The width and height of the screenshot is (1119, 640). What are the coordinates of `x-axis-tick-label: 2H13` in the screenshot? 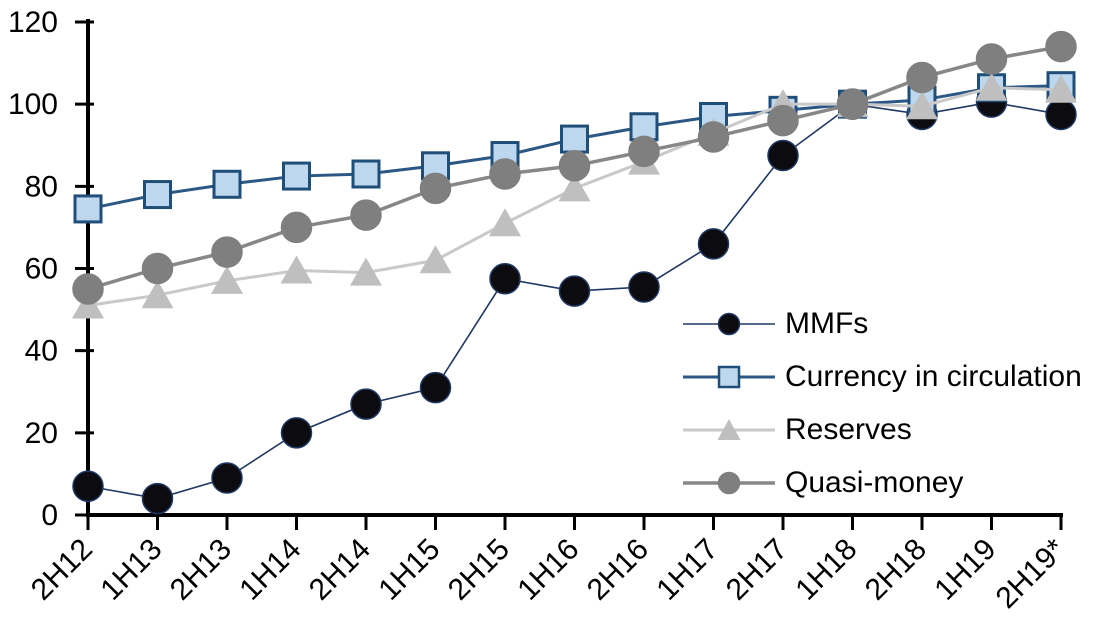 It's located at (201, 570).